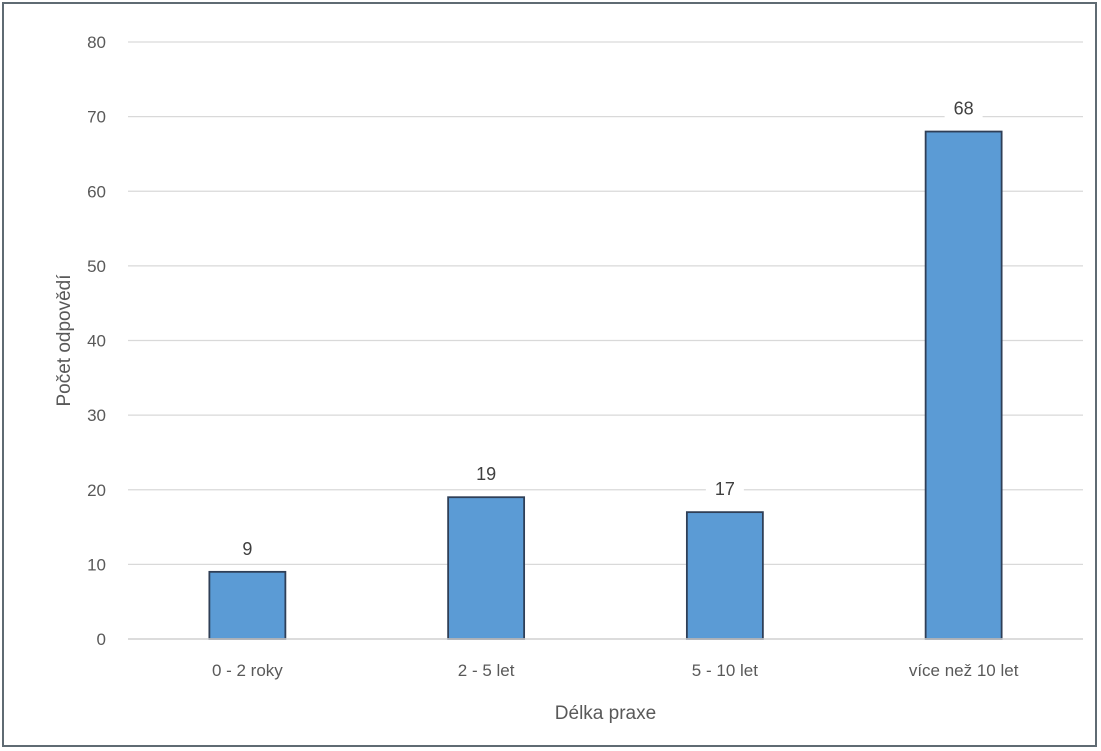 The height and width of the screenshot is (751, 1101). I want to click on x-tick-label: 5 - 10 let, so click(725, 670).